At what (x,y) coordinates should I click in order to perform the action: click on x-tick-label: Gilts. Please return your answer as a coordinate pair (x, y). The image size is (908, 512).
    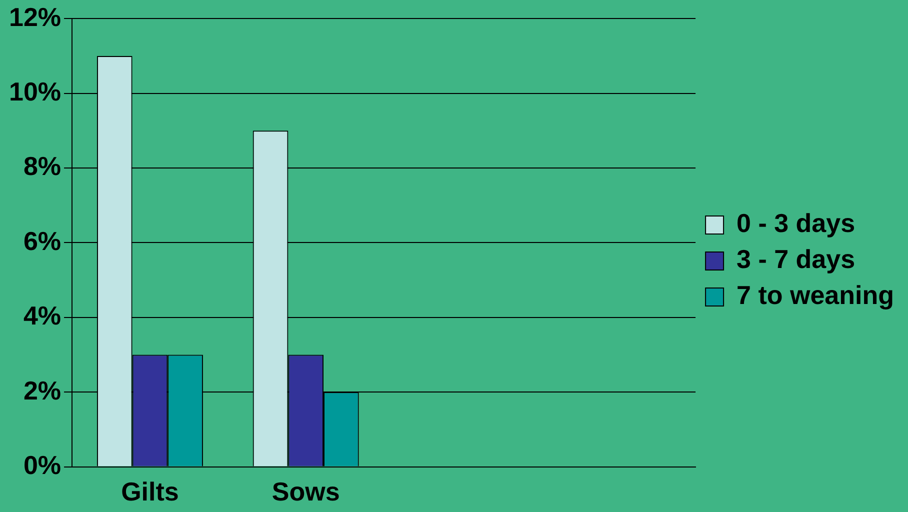
    Looking at the image, I should click on (150, 491).